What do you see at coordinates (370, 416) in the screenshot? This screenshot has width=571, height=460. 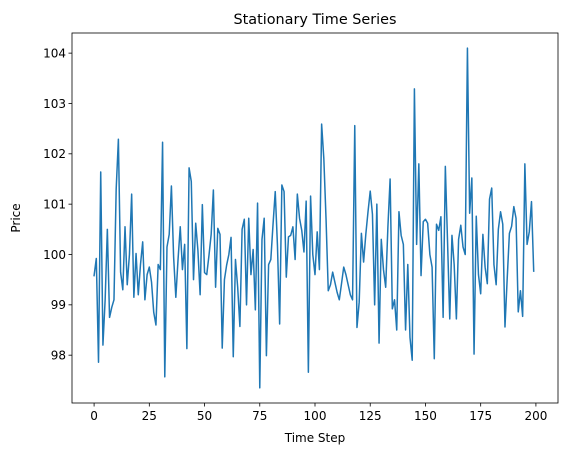 I see `x-tick-label: 125` at bounding box center [370, 416].